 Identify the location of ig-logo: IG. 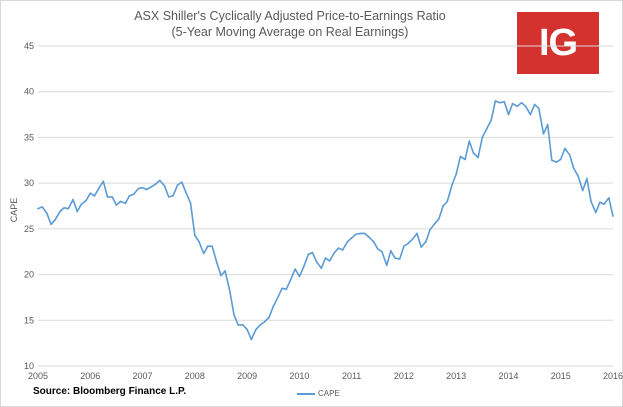
(558, 43).